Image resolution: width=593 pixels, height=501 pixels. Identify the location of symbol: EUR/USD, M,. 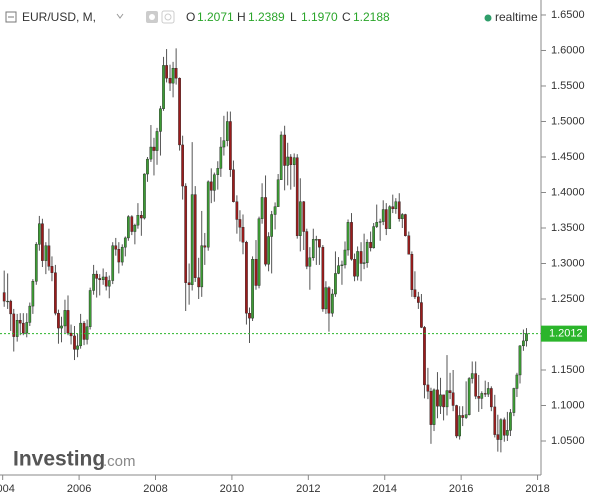
(59, 17).